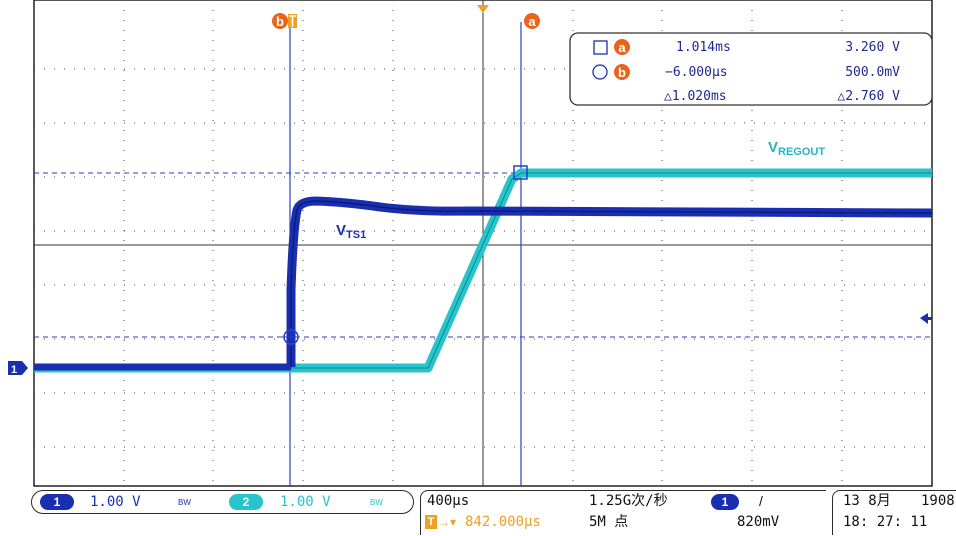 The width and height of the screenshot is (956, 536). I want to click on trigger-source-badge: 1, so click(725, 502).